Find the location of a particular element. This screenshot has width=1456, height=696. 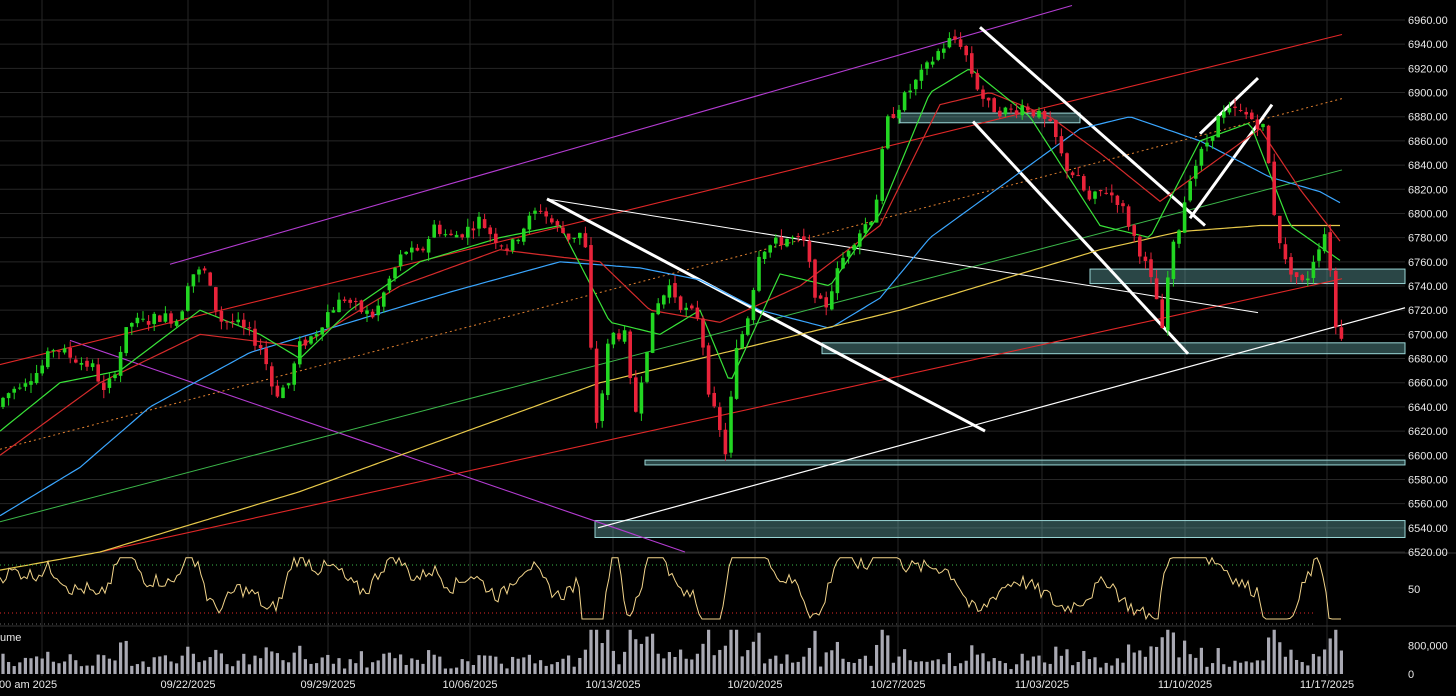

date-tick-label: 10/27/2025 is located at coordinates (897, 685).